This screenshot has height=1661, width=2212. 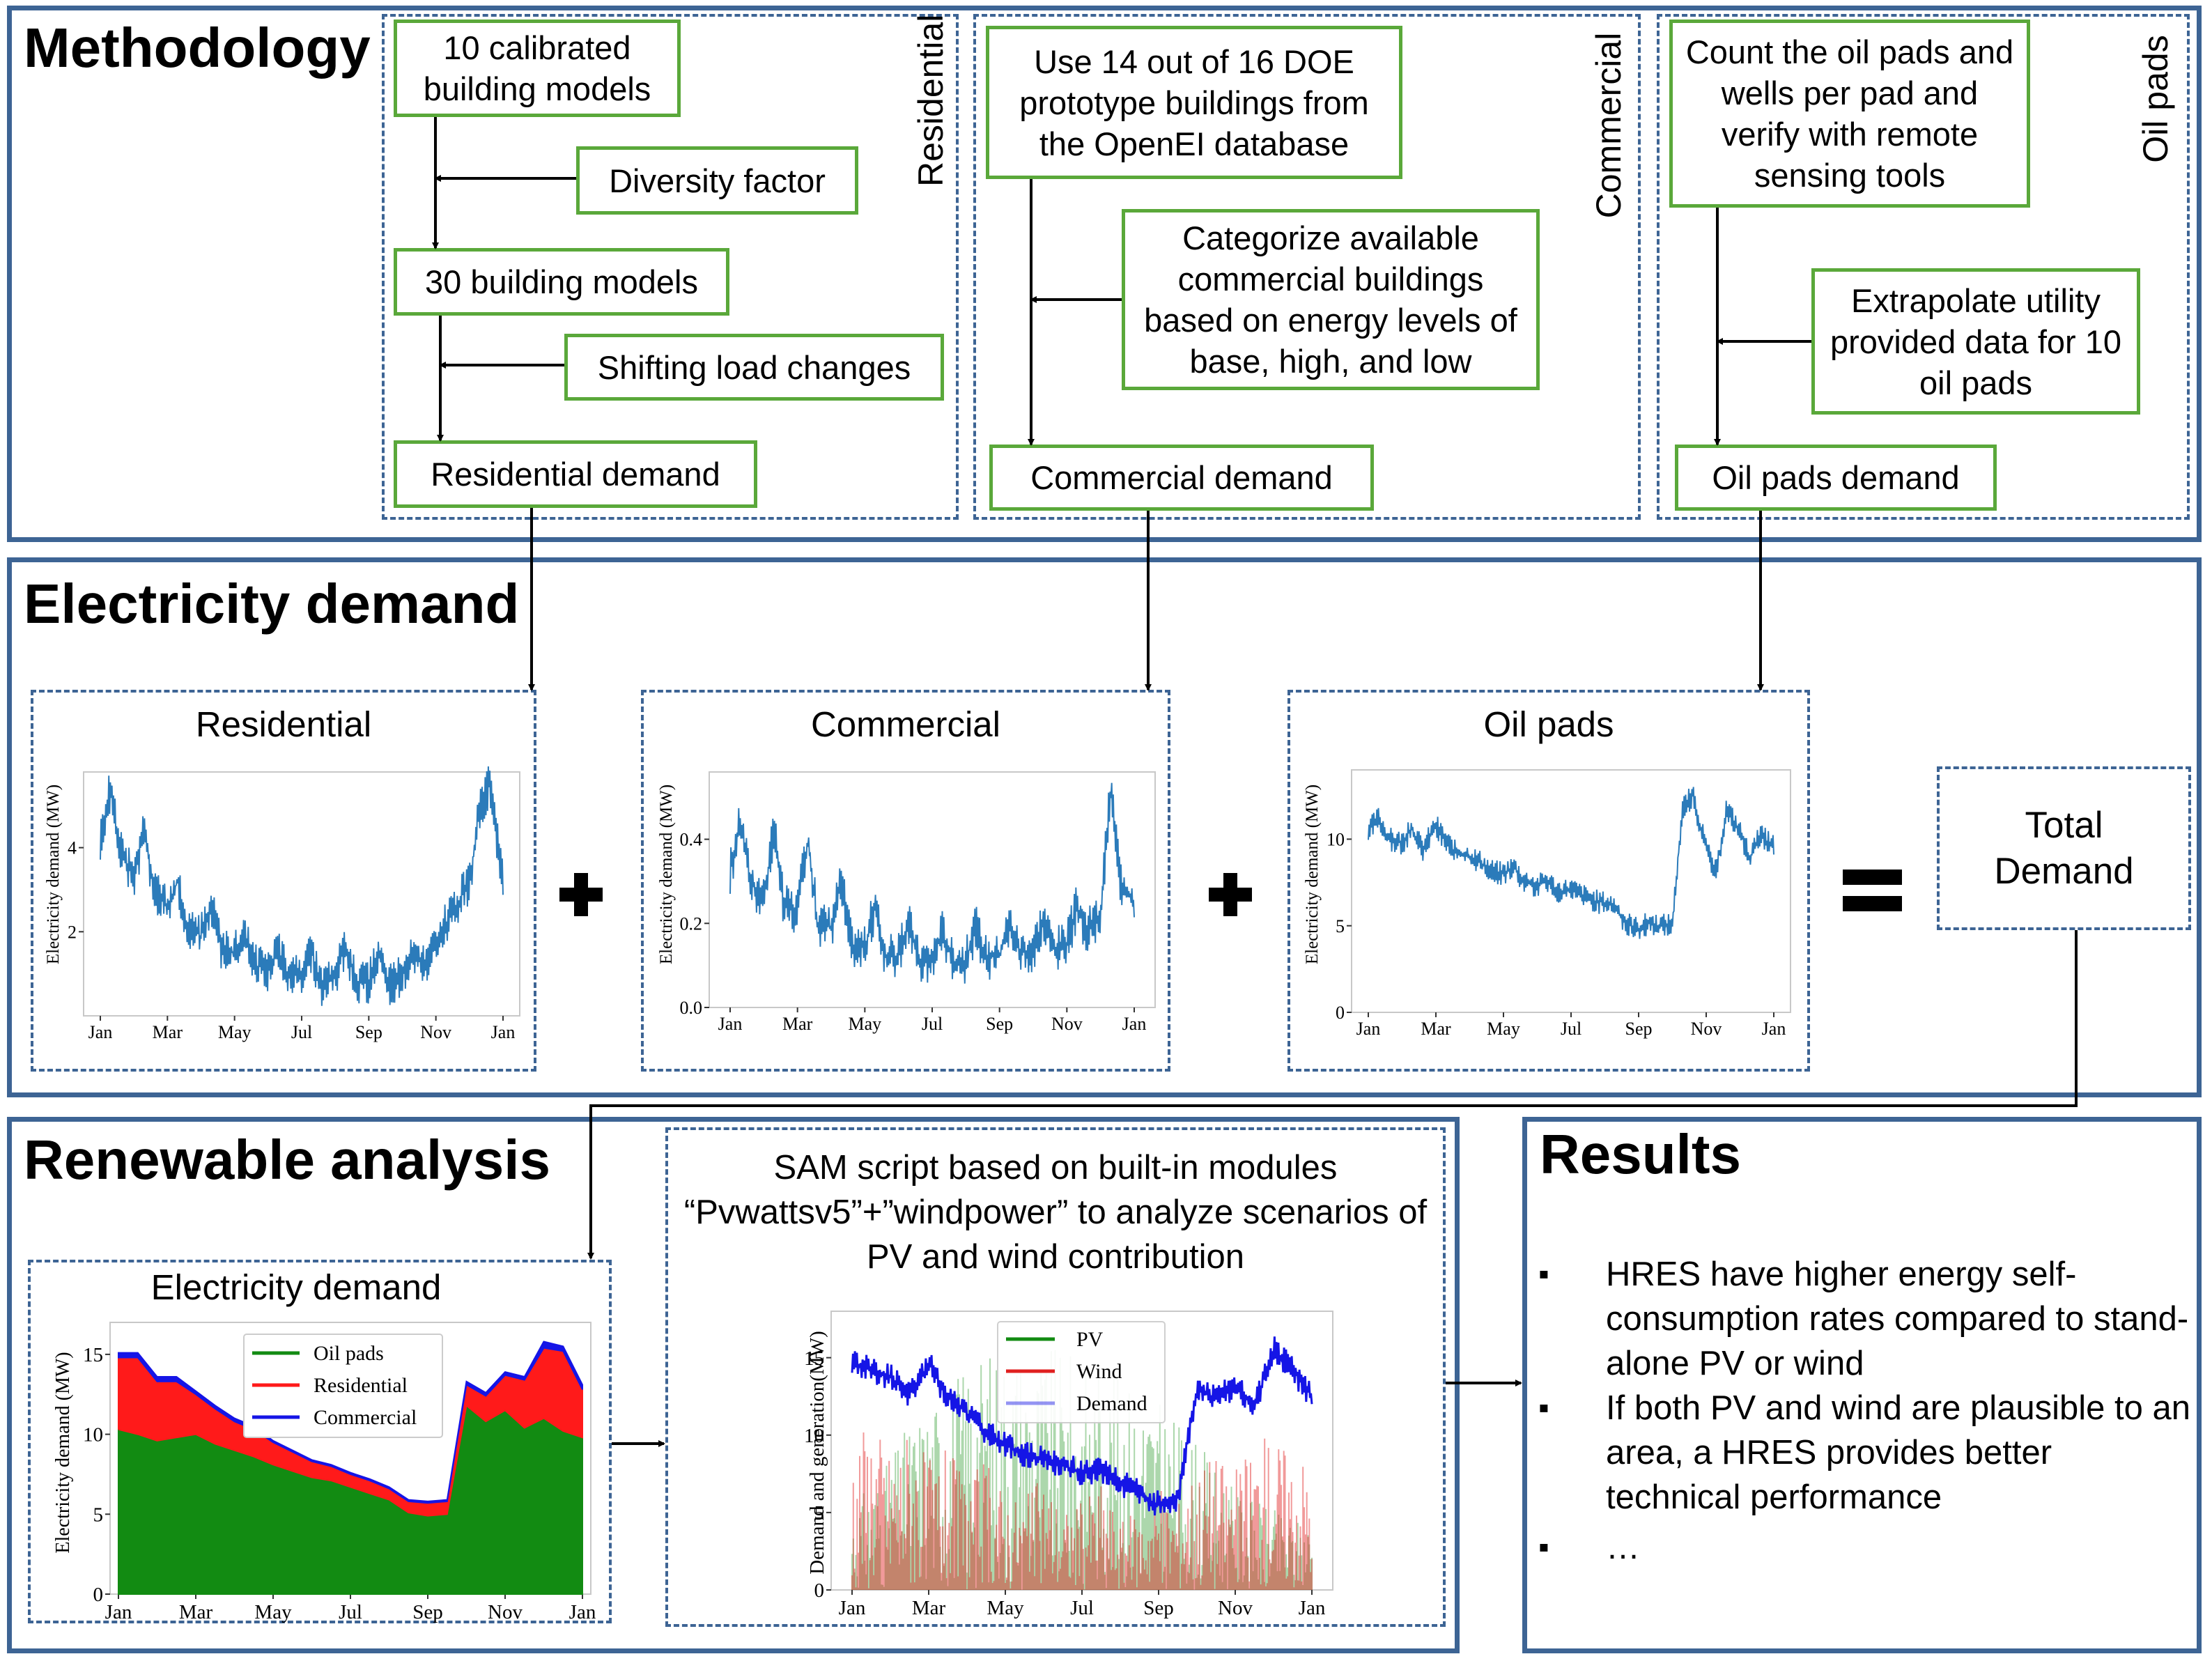 I want to click on renewable-analysis-title: Renewable analysis, so click(x=287, y=1160).